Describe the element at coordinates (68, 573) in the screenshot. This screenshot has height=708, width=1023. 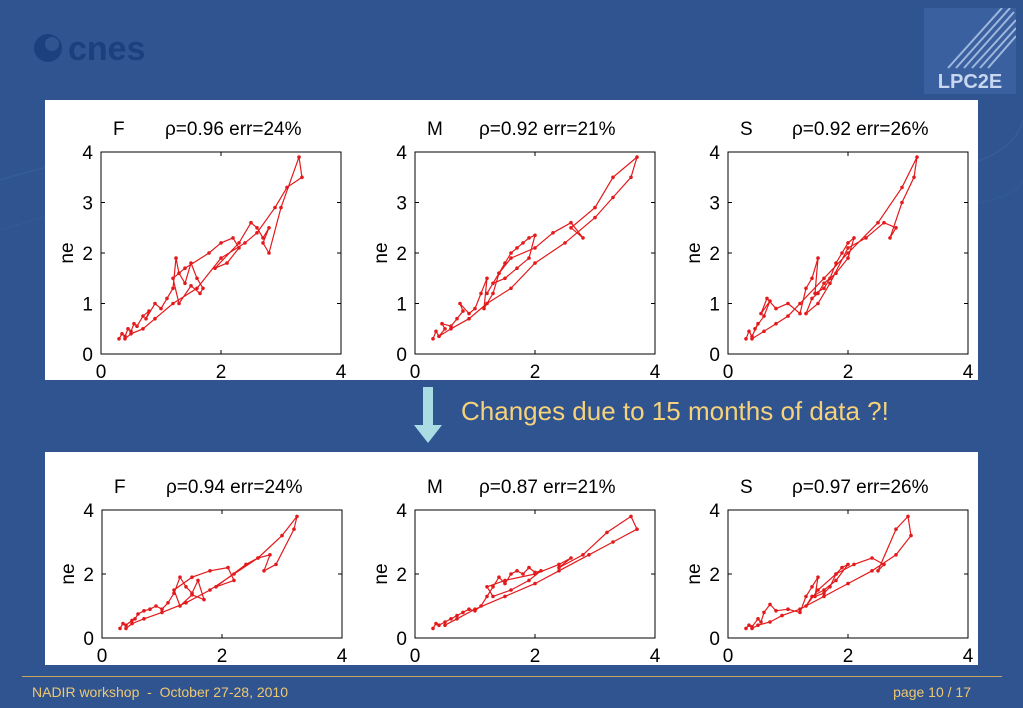
I see `y-axis-label: ne` at that location.